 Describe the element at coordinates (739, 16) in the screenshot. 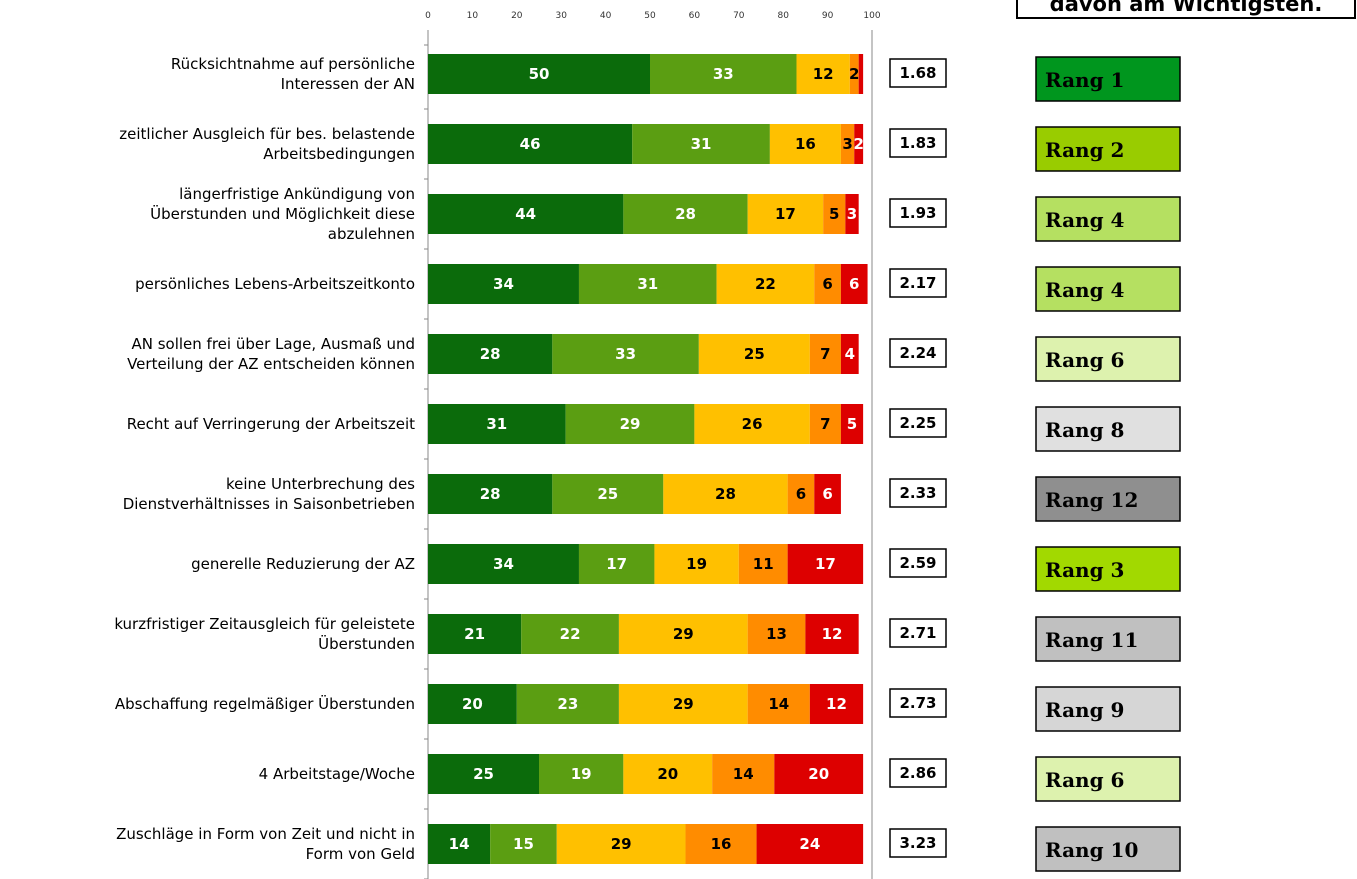

I see `x-tick-label: 70` at that location.